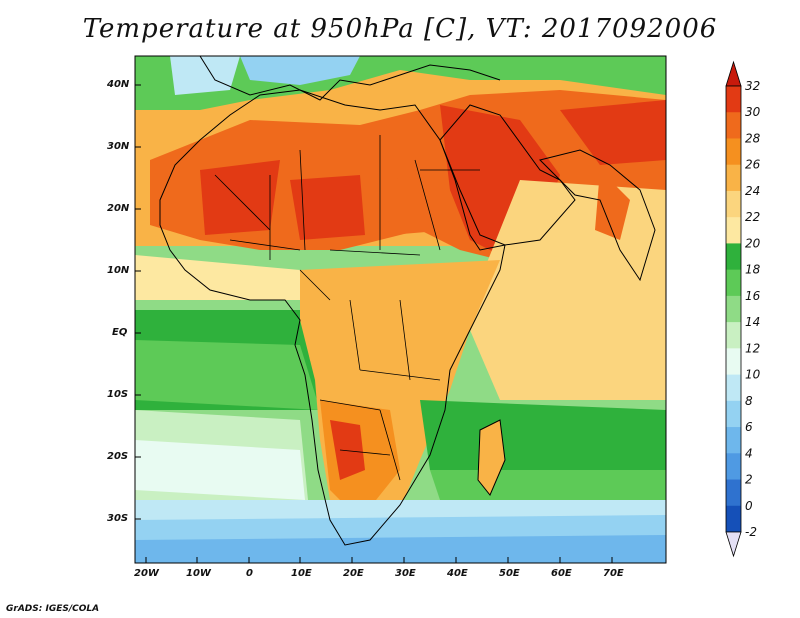 This screenshot has height=618, width=800. I want to click on lat-label: 40N, so click(118, 84).